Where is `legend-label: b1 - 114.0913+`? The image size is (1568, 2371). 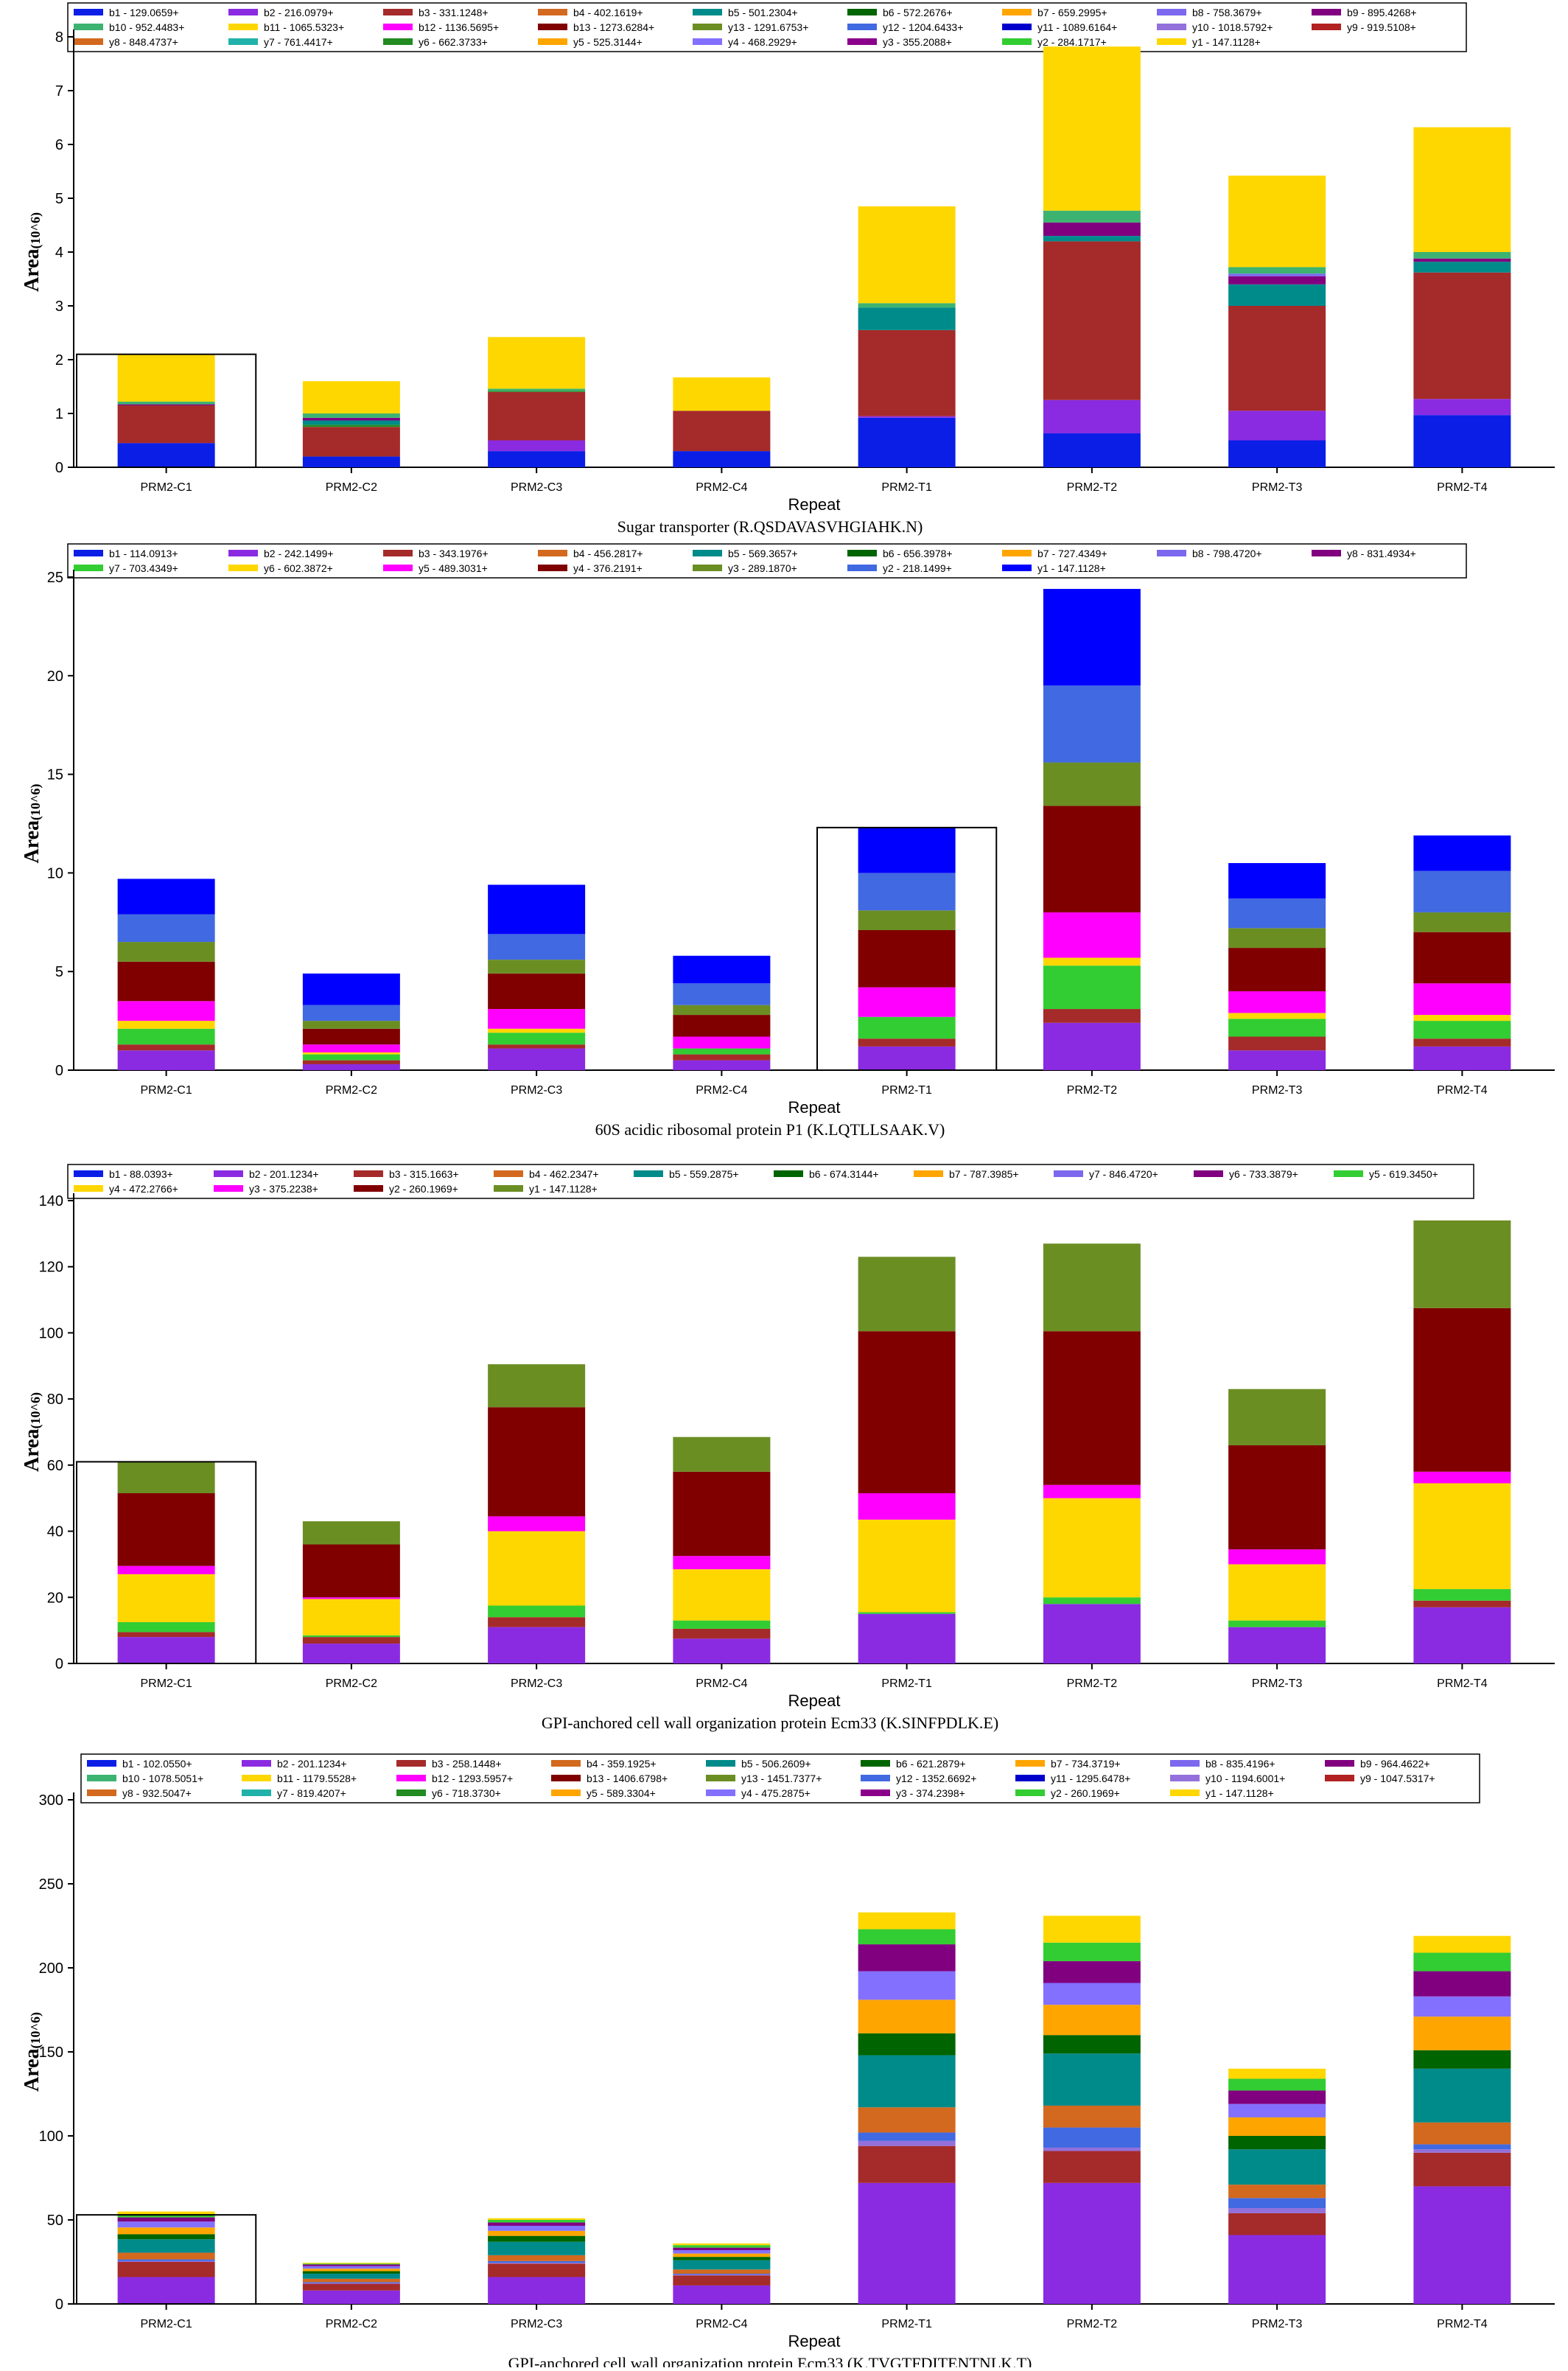
legend-label: b1 - 114.0913+ is located at coordinates (143, 553).